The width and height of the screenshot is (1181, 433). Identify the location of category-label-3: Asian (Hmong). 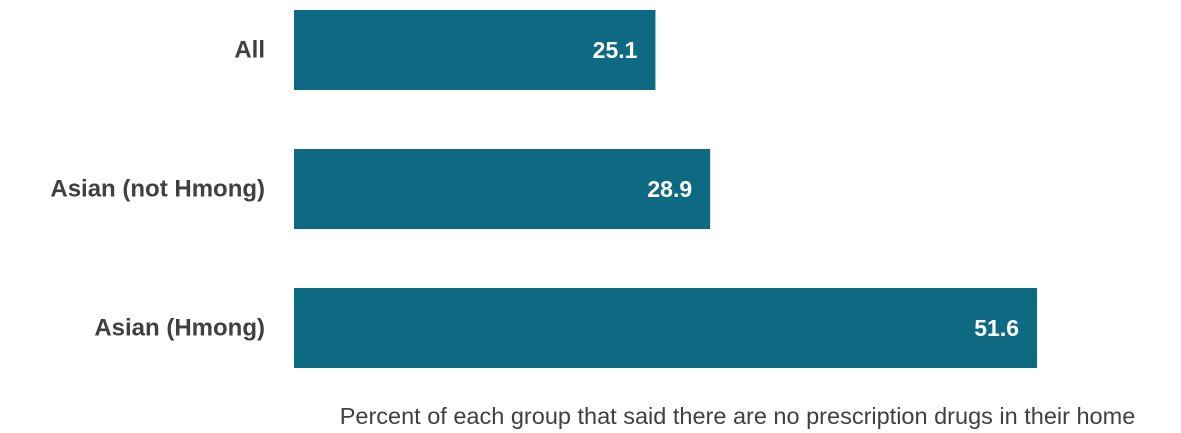
(179, 328).